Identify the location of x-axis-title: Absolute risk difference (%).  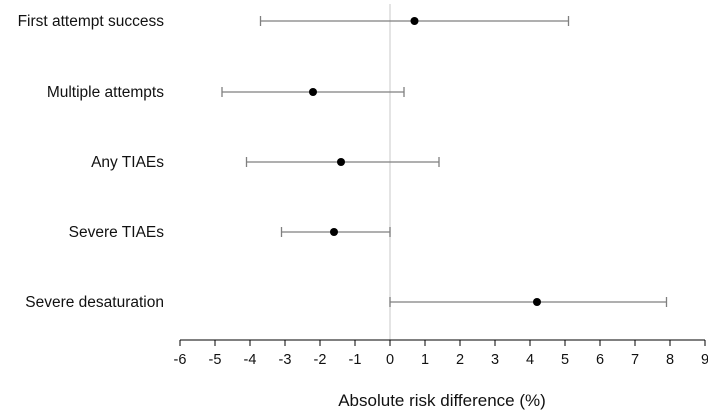
(442, 400).